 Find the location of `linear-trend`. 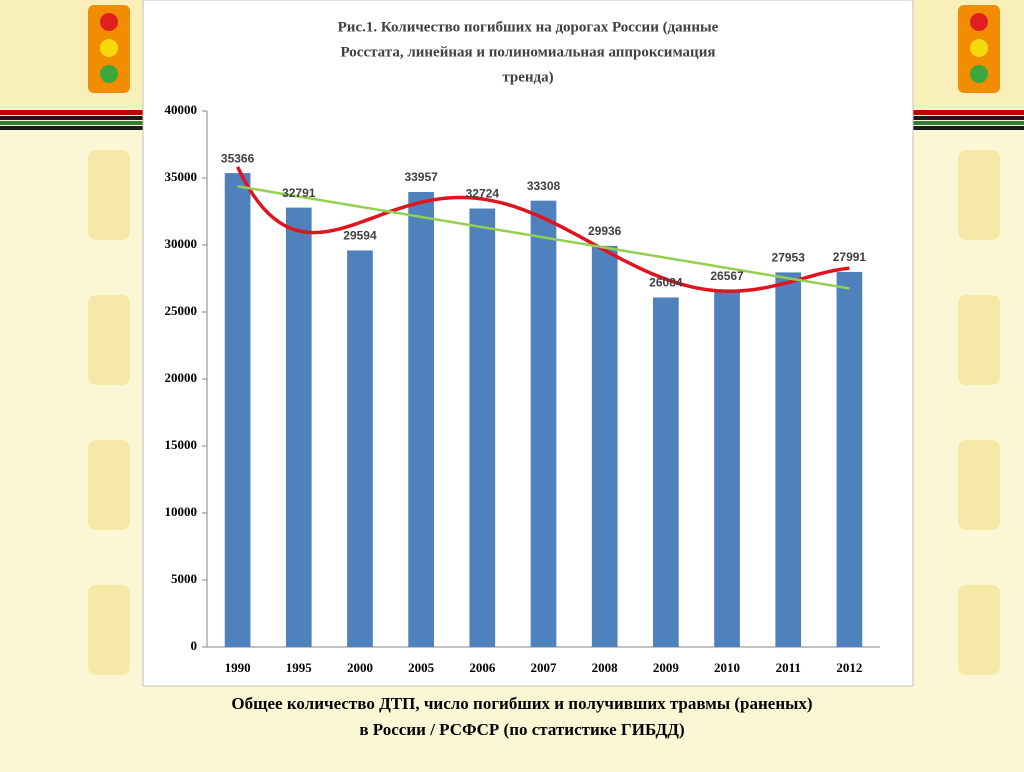

linear-trend is located at coordinates (543, 237).